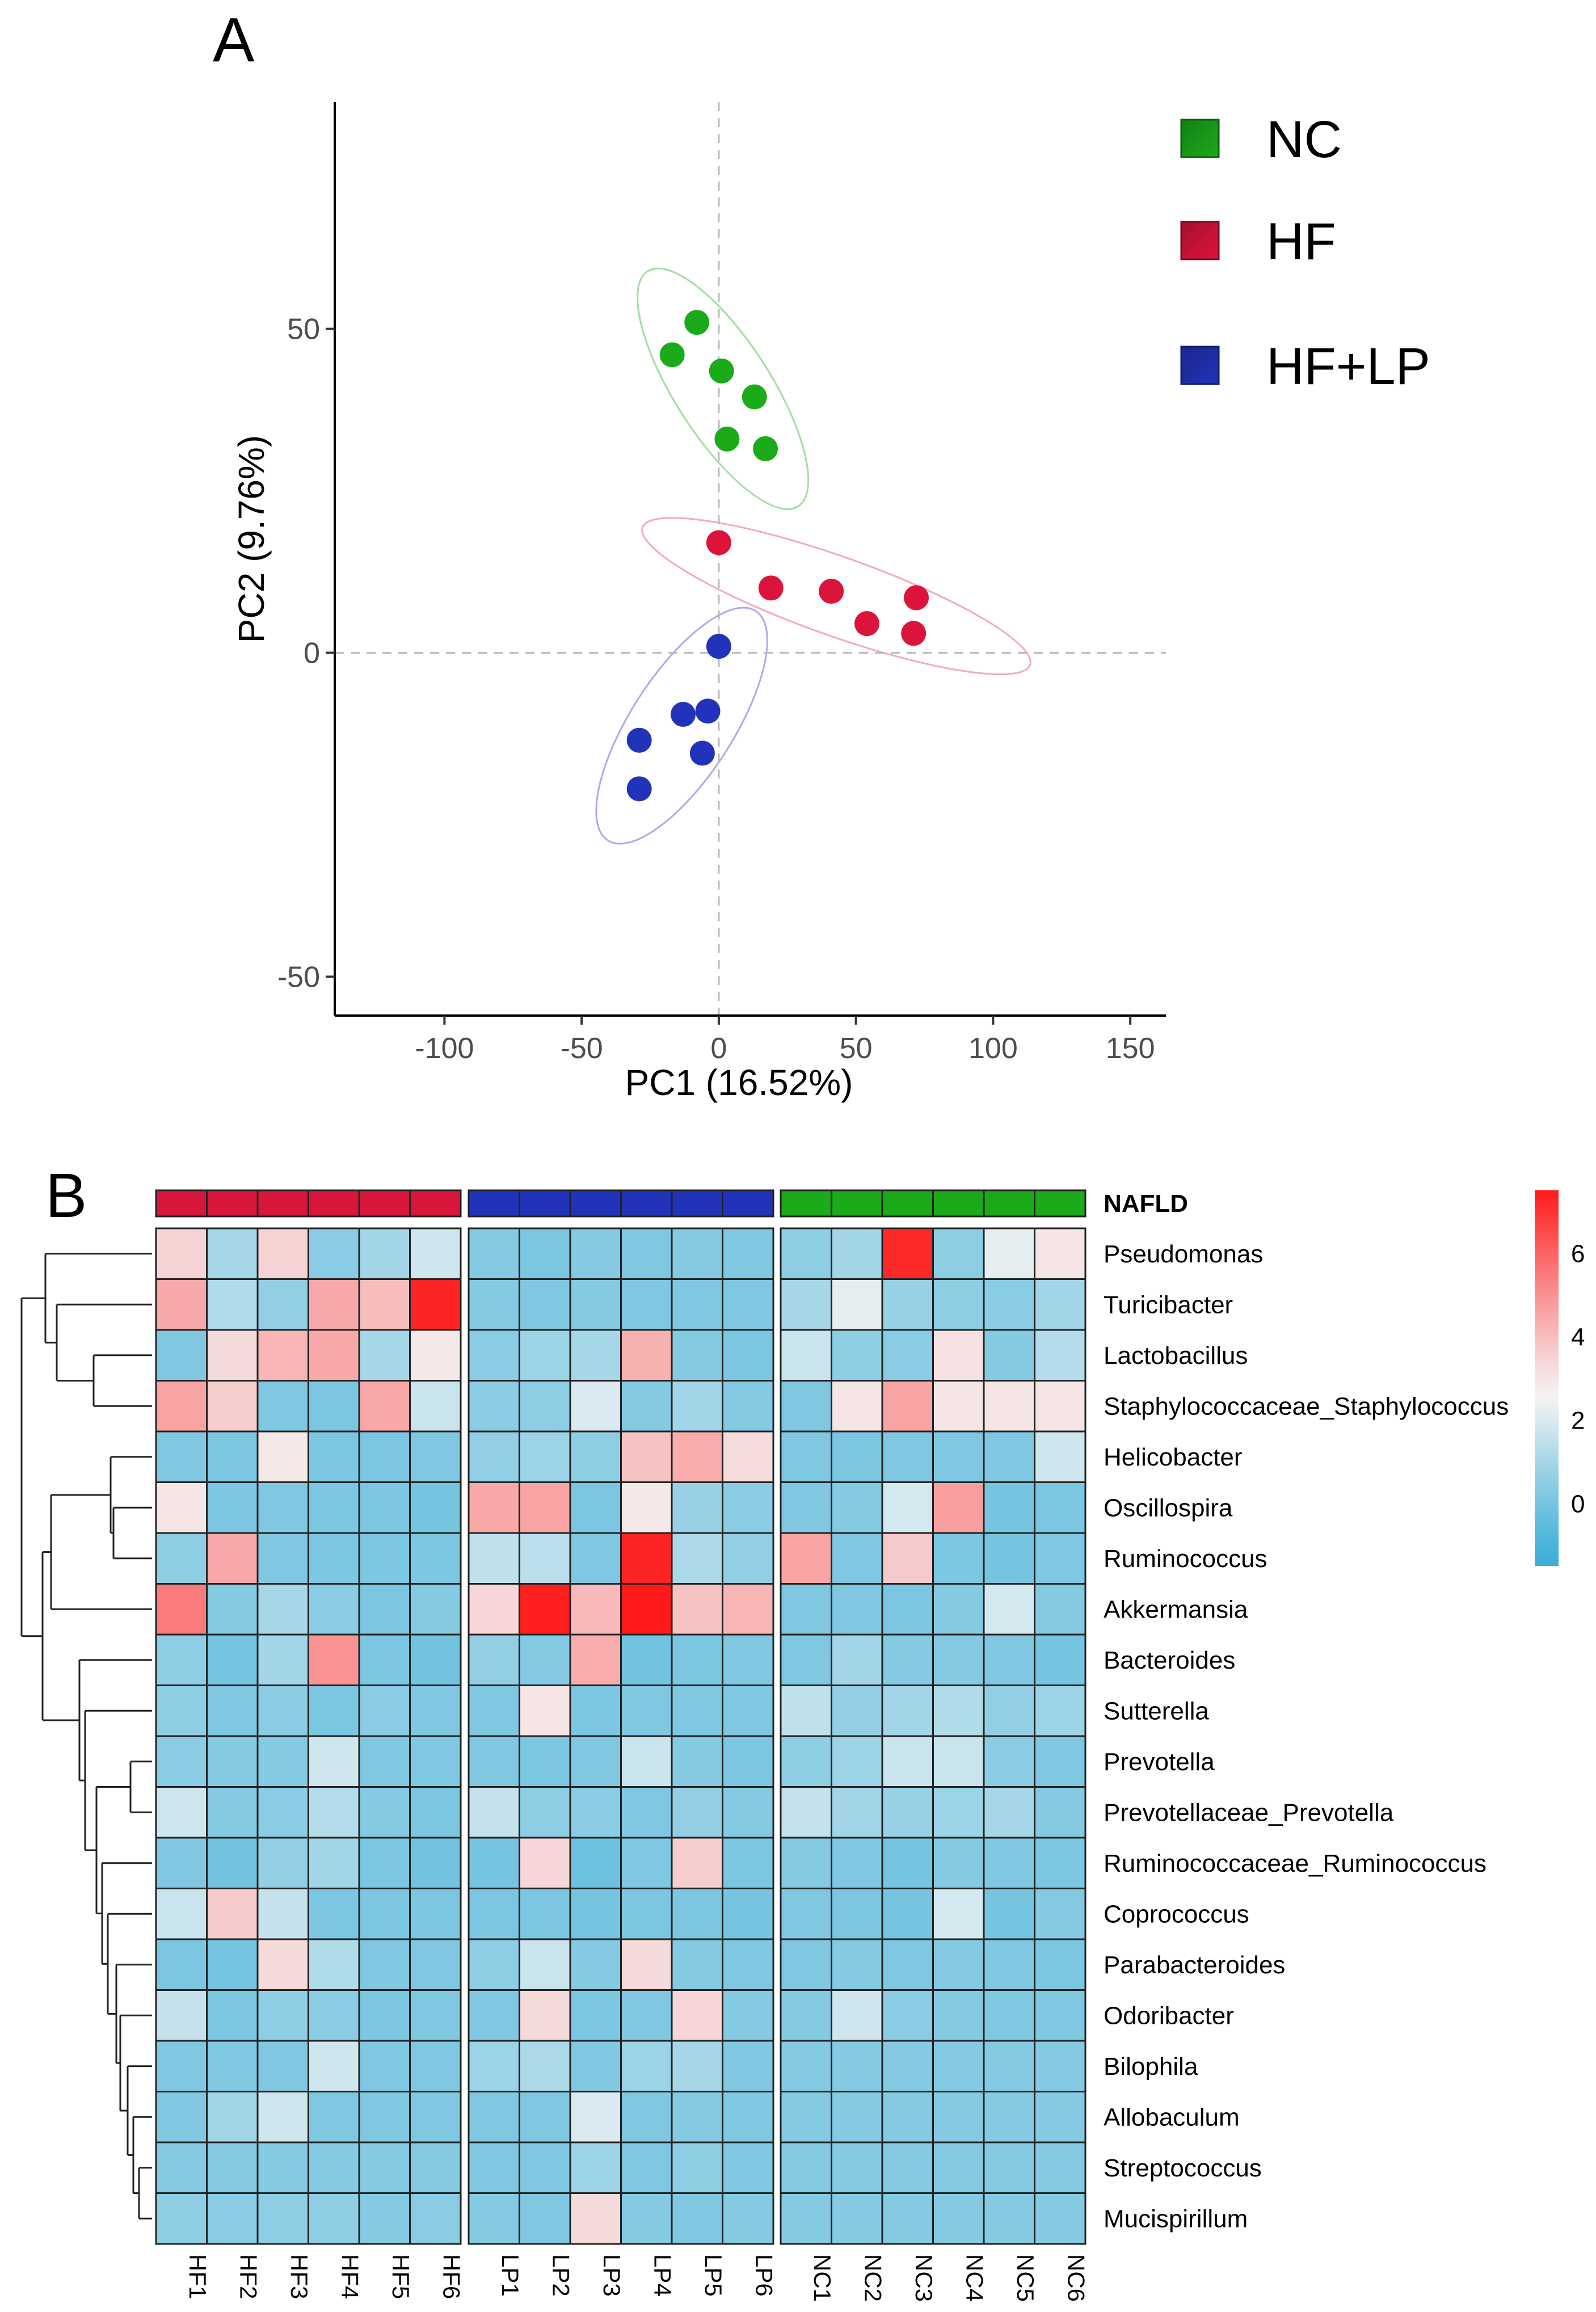 This screenshot has height=2312, width=1596. Describe the element at coordinates (1301, 242) in the screenshot. I see `legend-label: HF` at that location.